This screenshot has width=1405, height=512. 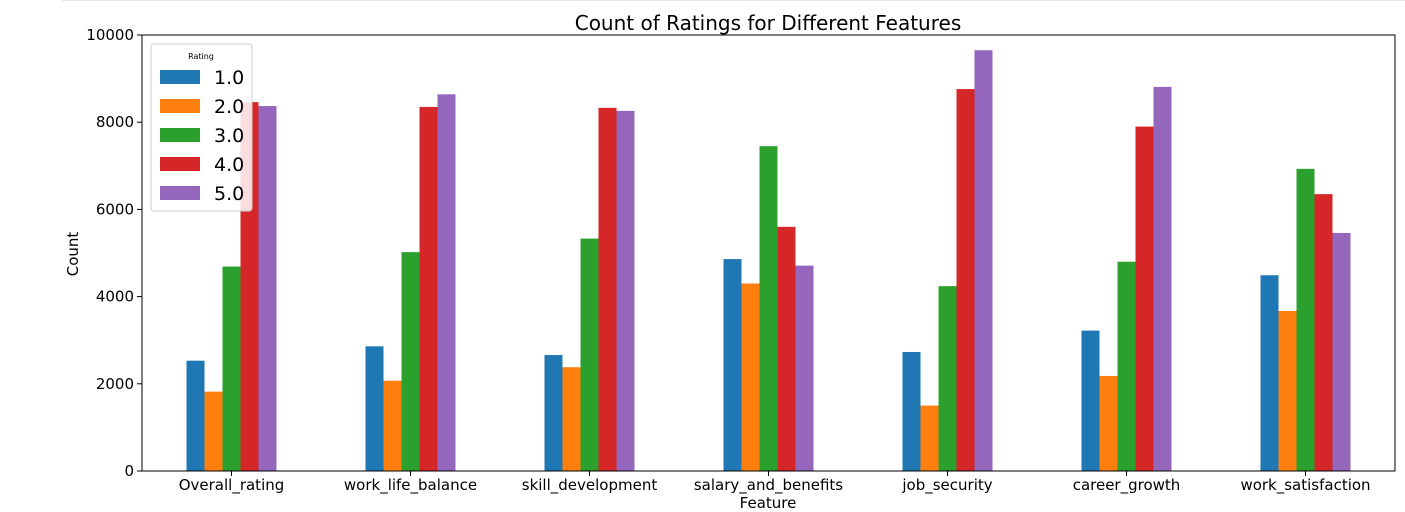 What do you see at coordinates (607, 289) in the screenshot?
I see `bar-skill_development-4.0` at bounding box center [607, 289].